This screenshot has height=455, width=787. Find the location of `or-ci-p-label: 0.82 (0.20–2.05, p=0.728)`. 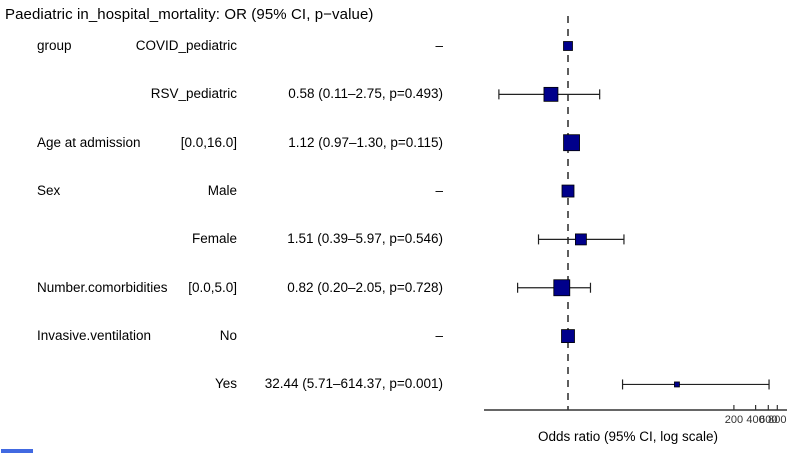

or-ci-p-label: 0.82 (0.20–2.05, p=0.728) is located at coordinates (365, 287).